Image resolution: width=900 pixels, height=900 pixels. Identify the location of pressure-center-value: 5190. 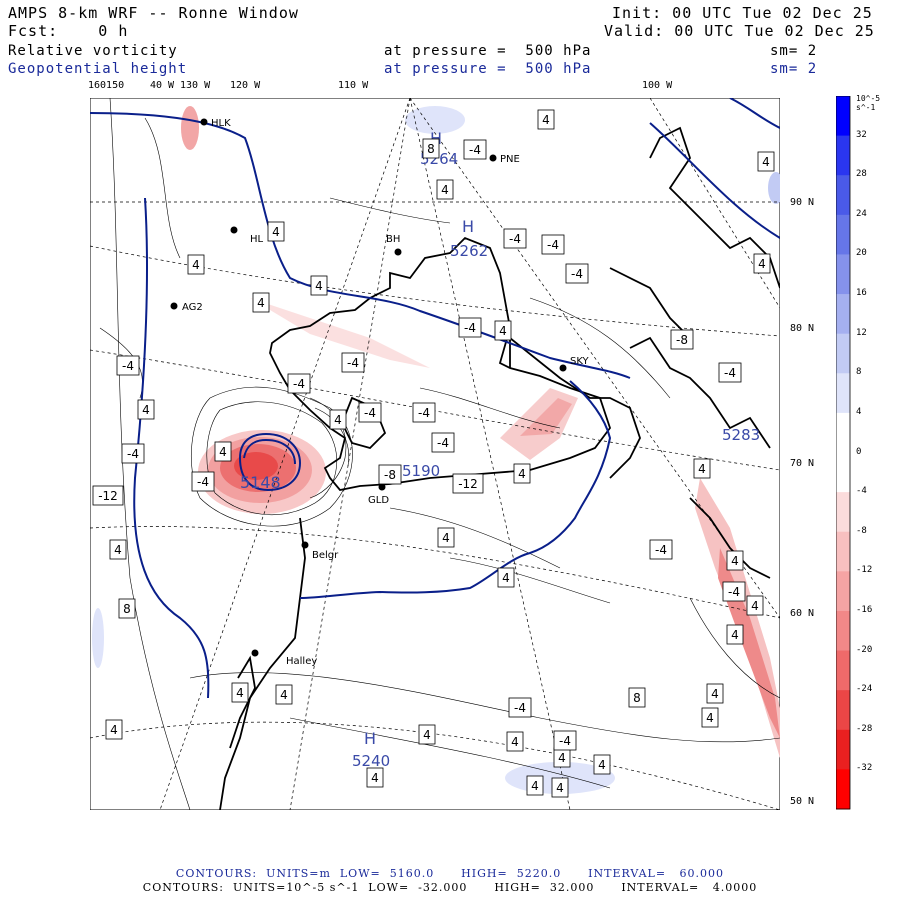
(421, 471).